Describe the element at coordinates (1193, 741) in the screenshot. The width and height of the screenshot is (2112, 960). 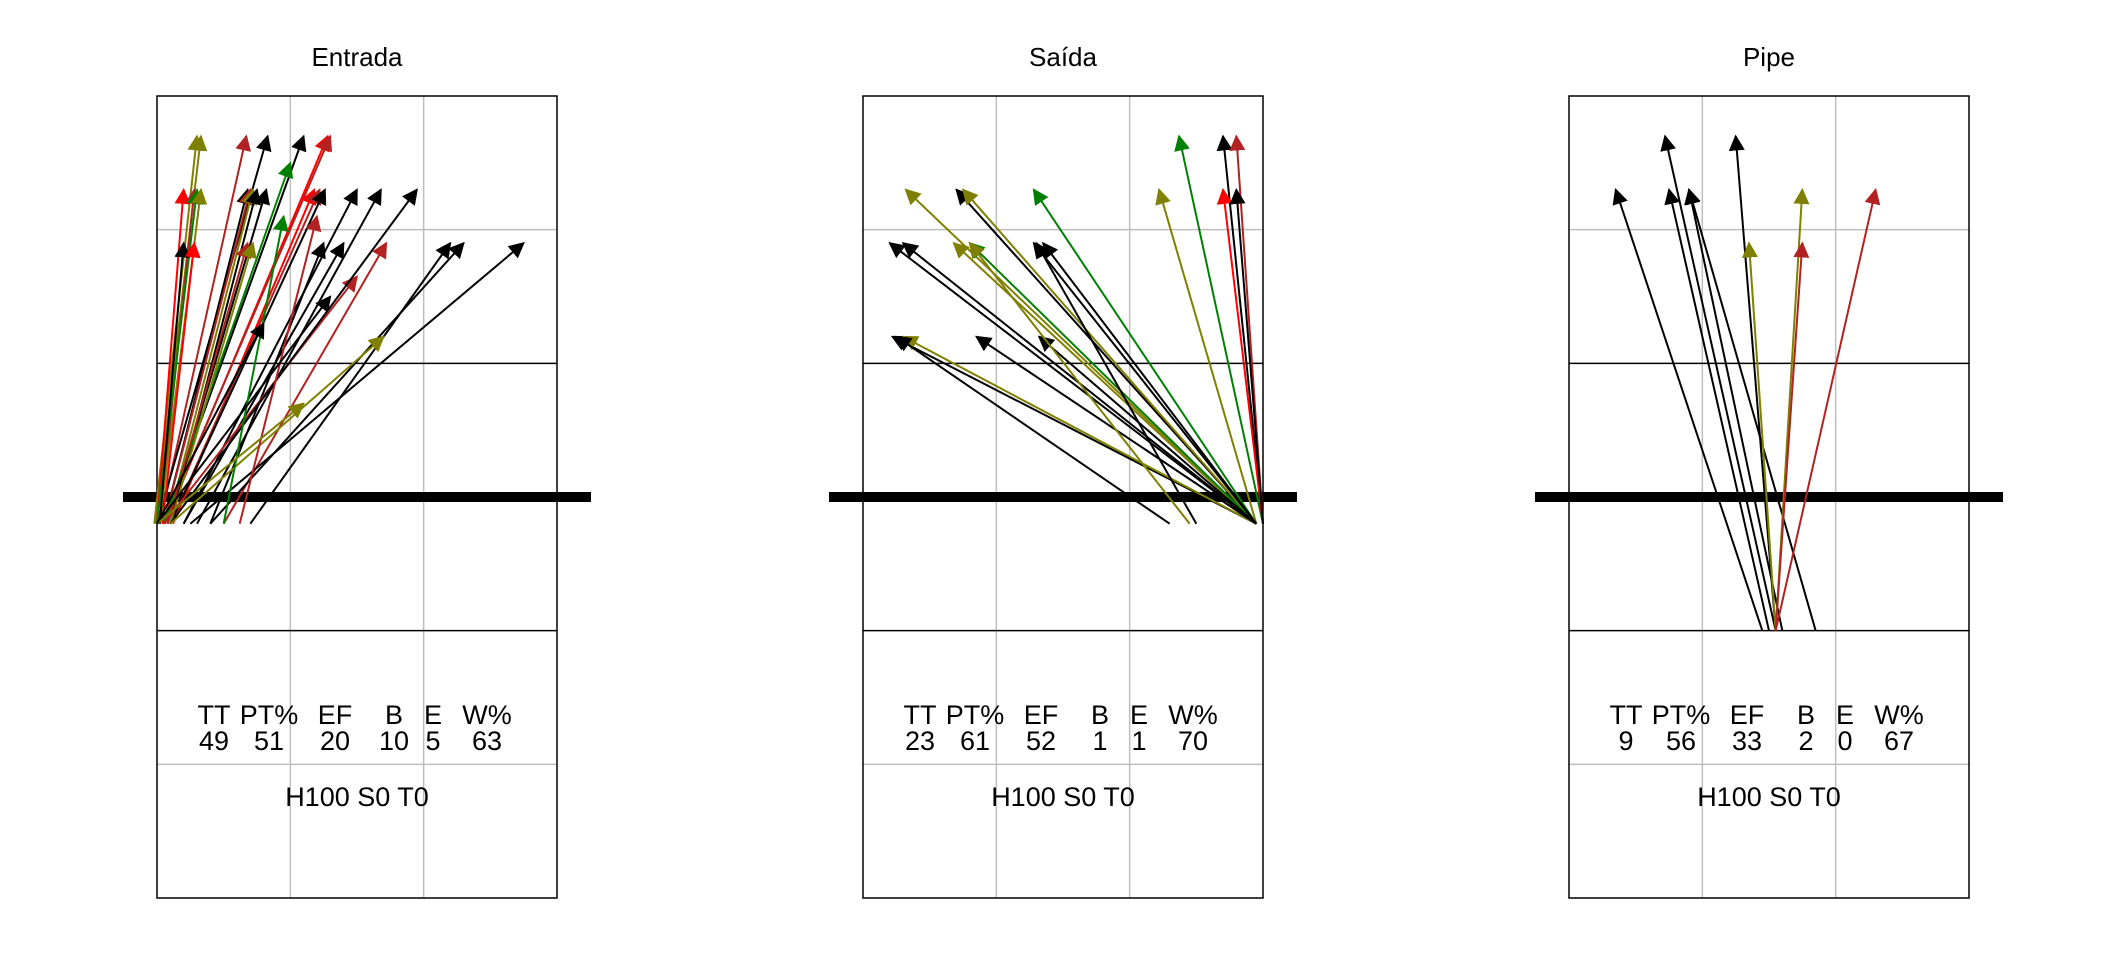
I see `stat-value-w: 70` at that location.